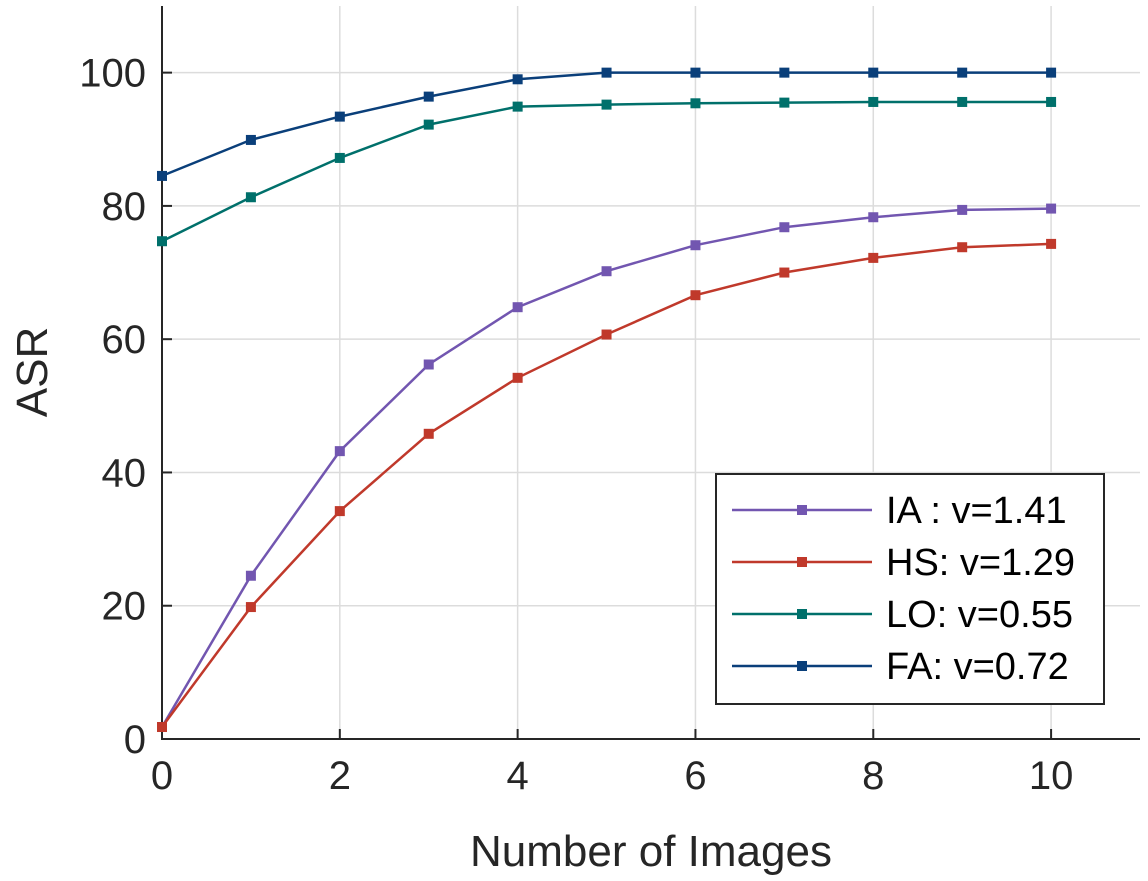 This screenshot has width=1148, height=881. I want to click on y-tick-label: 100, so click(112, 74).